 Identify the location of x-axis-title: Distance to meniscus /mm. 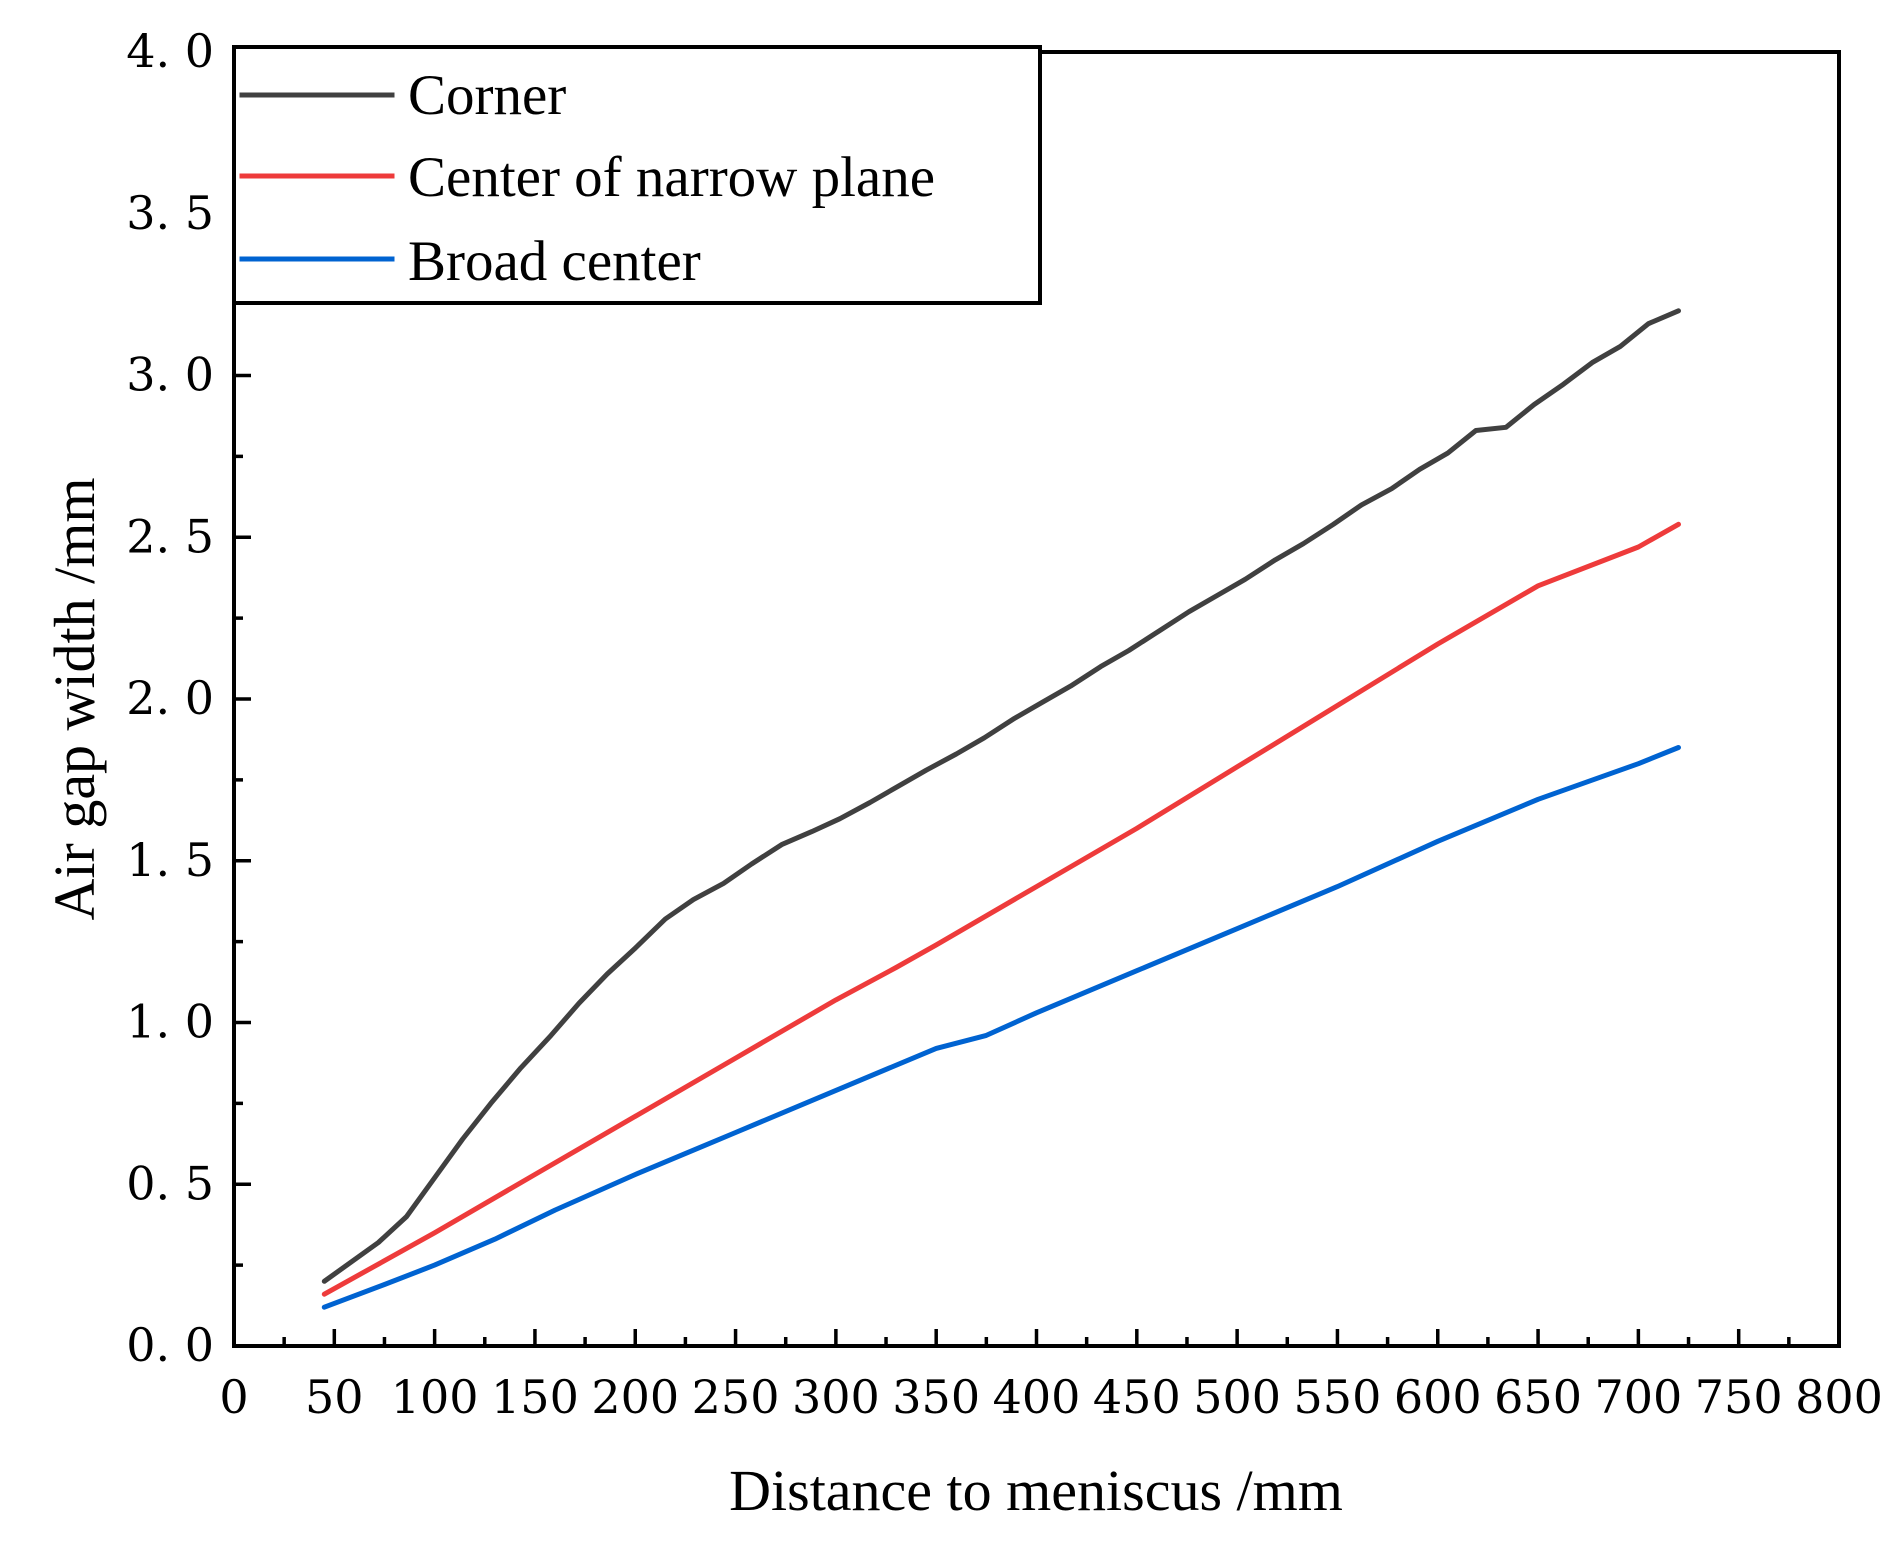
(1036, 1490).